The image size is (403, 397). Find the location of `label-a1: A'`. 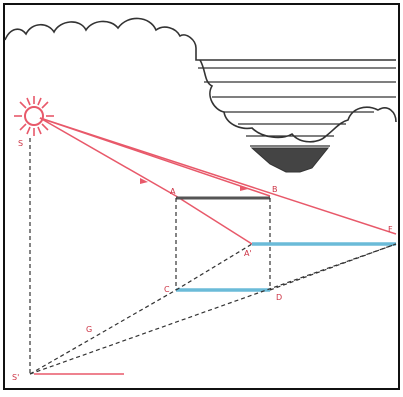

label-a1: A' is located at coordinates (248, 253).